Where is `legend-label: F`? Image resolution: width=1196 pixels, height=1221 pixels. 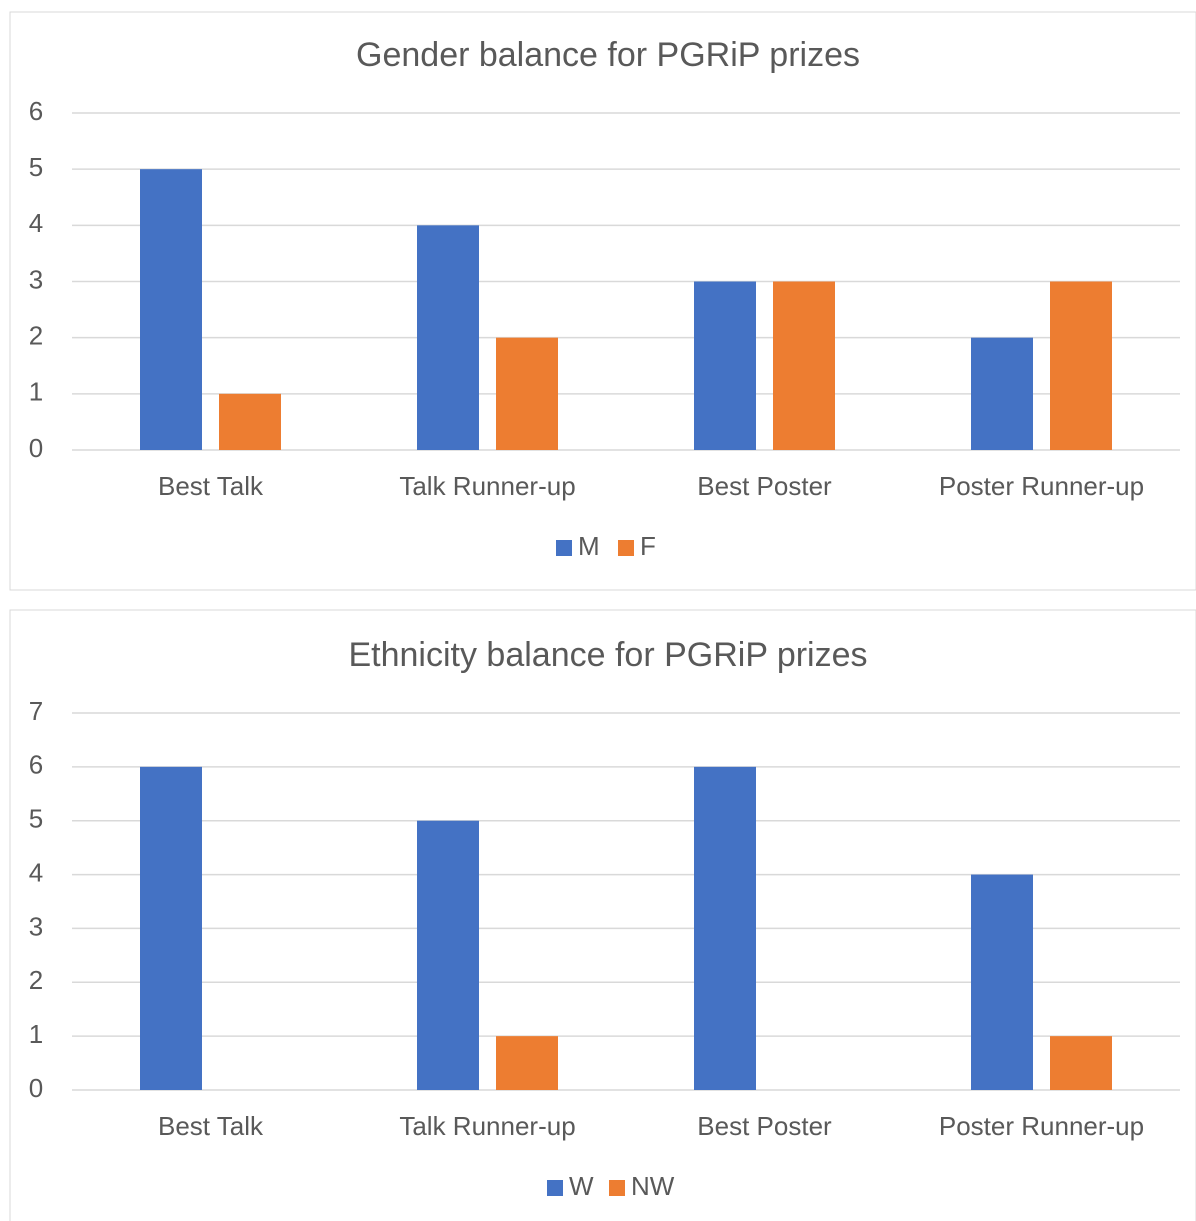
legend-label: F is located at coordinates (648, 546).